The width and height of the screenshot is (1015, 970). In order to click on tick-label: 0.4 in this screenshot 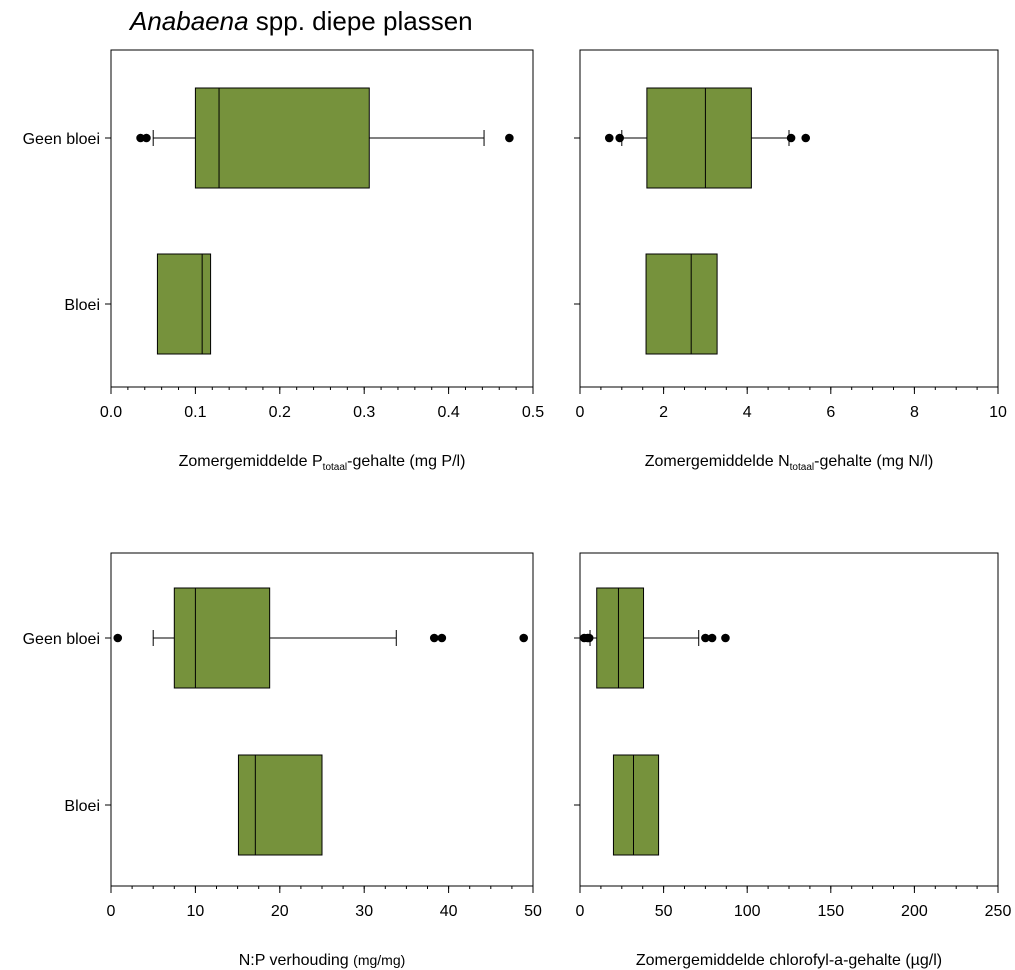, I will do `click(448, 412)`.